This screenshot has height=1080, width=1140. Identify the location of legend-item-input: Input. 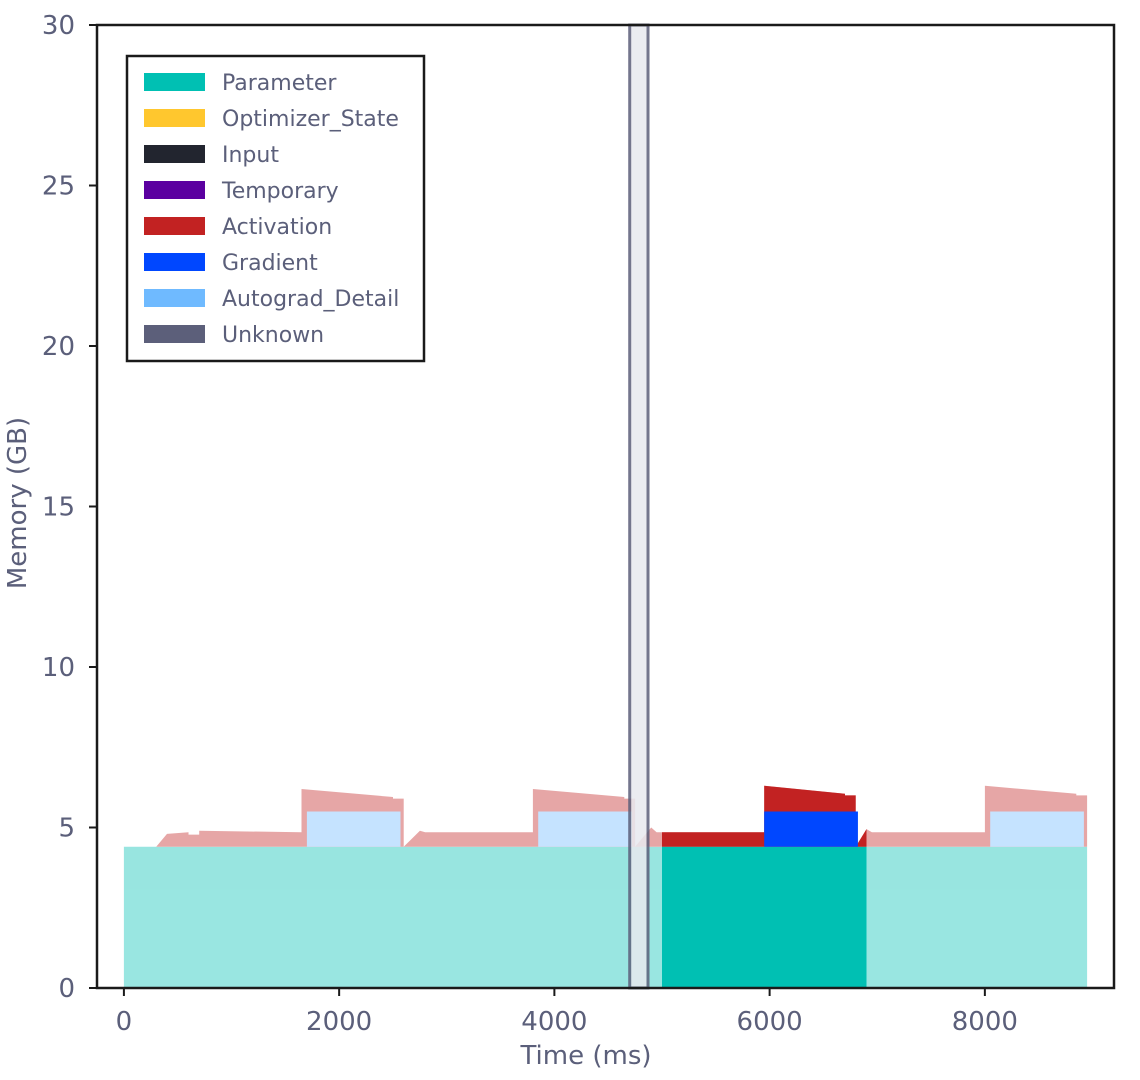
(211, 155).